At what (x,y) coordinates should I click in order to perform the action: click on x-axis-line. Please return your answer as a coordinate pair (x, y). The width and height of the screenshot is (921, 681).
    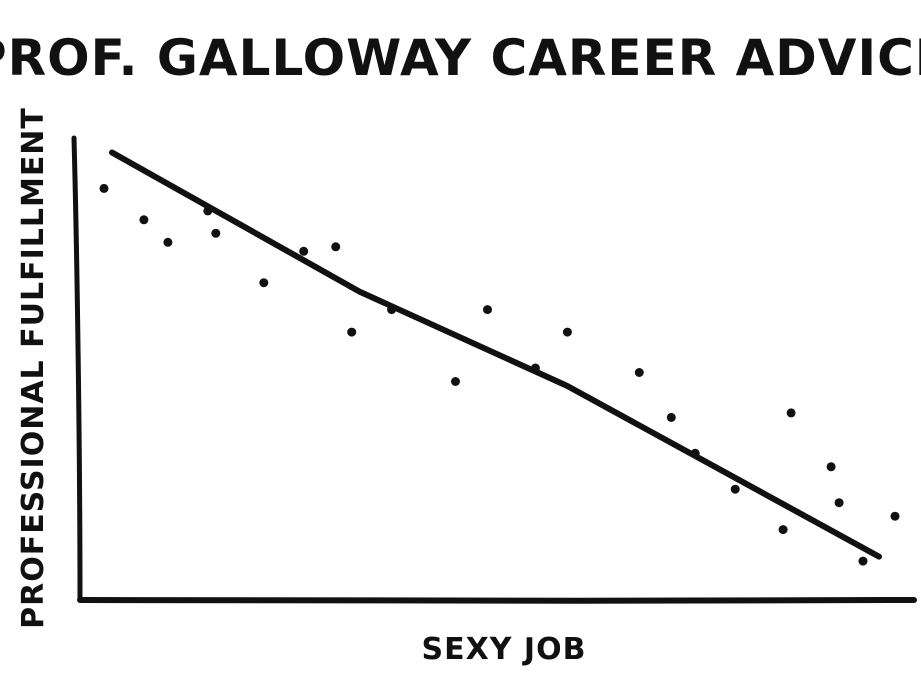
    Looking at the image, I should click on (497, 600).